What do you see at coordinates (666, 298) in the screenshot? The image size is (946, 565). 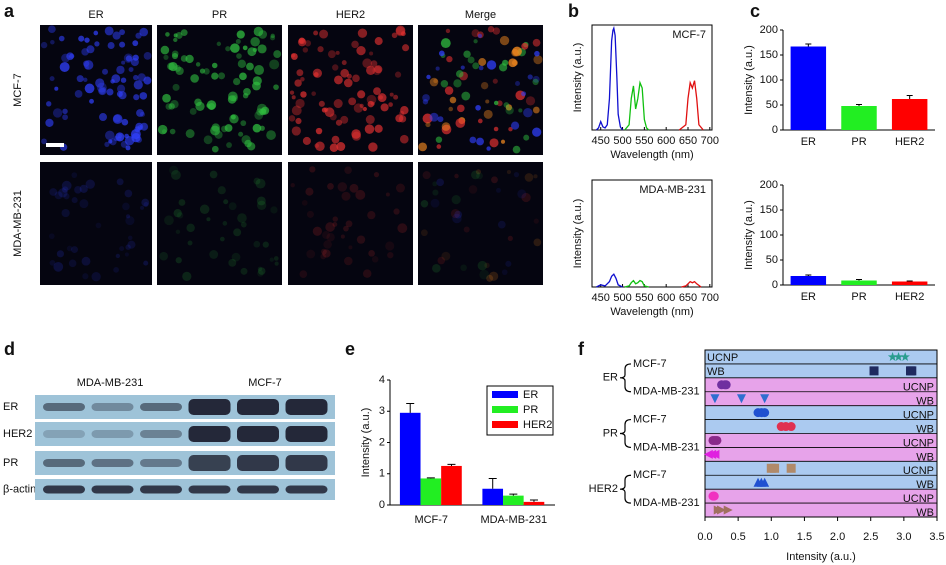 I see `x-tick-label: 600` at bounding box center [666, 298].